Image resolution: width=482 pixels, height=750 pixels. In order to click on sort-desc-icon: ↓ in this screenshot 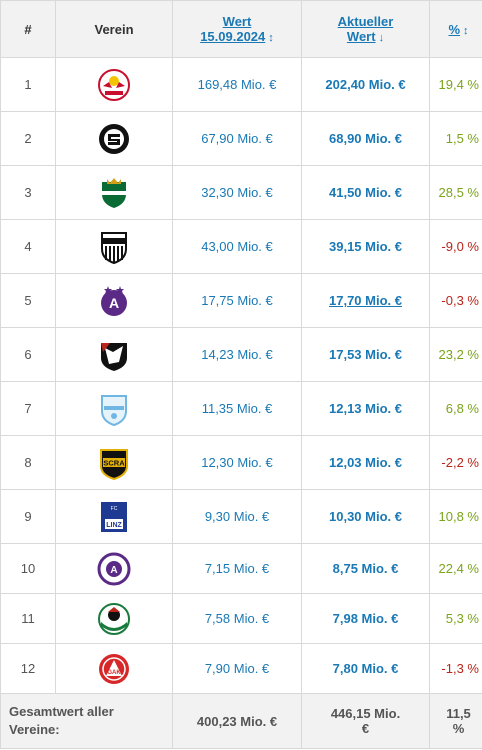, I will do `click(381, 38)`.